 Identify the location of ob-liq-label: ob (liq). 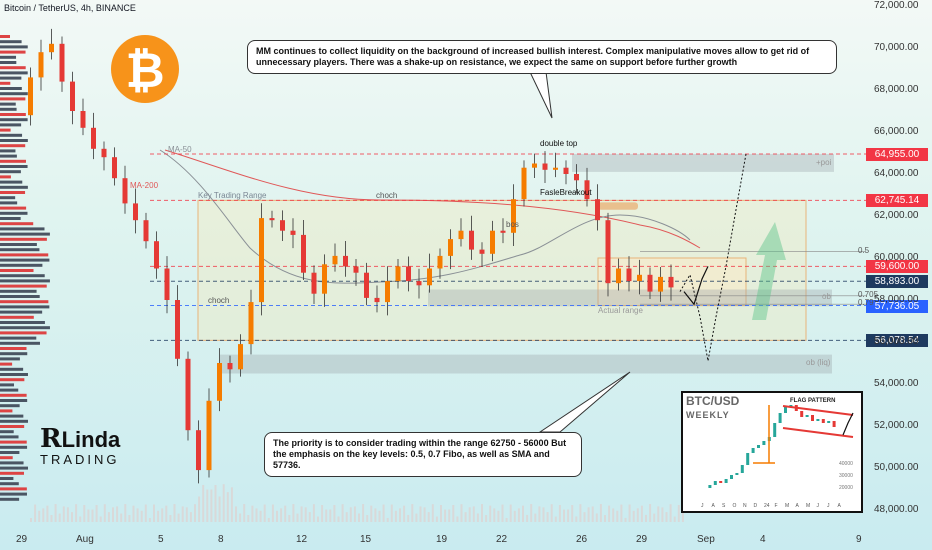
(818, 362).